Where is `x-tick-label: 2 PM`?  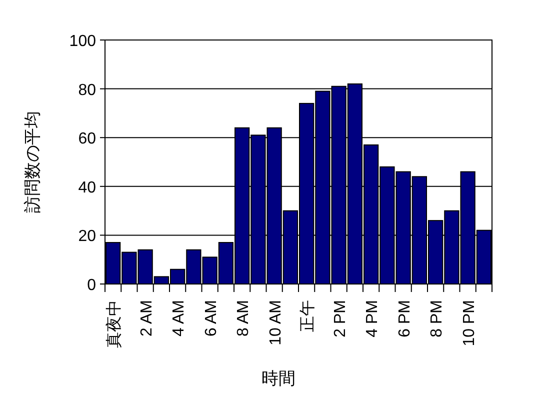
x-tick-label: 2 PM is located at coordinates (340, 319).